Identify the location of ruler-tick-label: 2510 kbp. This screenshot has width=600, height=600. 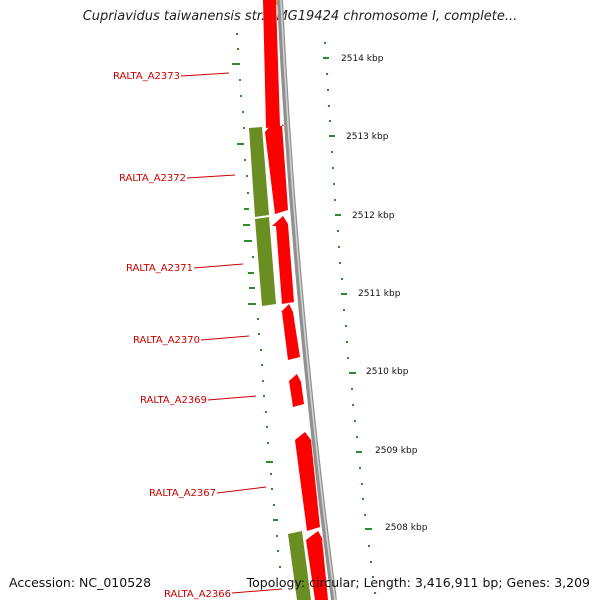
(387, 372).